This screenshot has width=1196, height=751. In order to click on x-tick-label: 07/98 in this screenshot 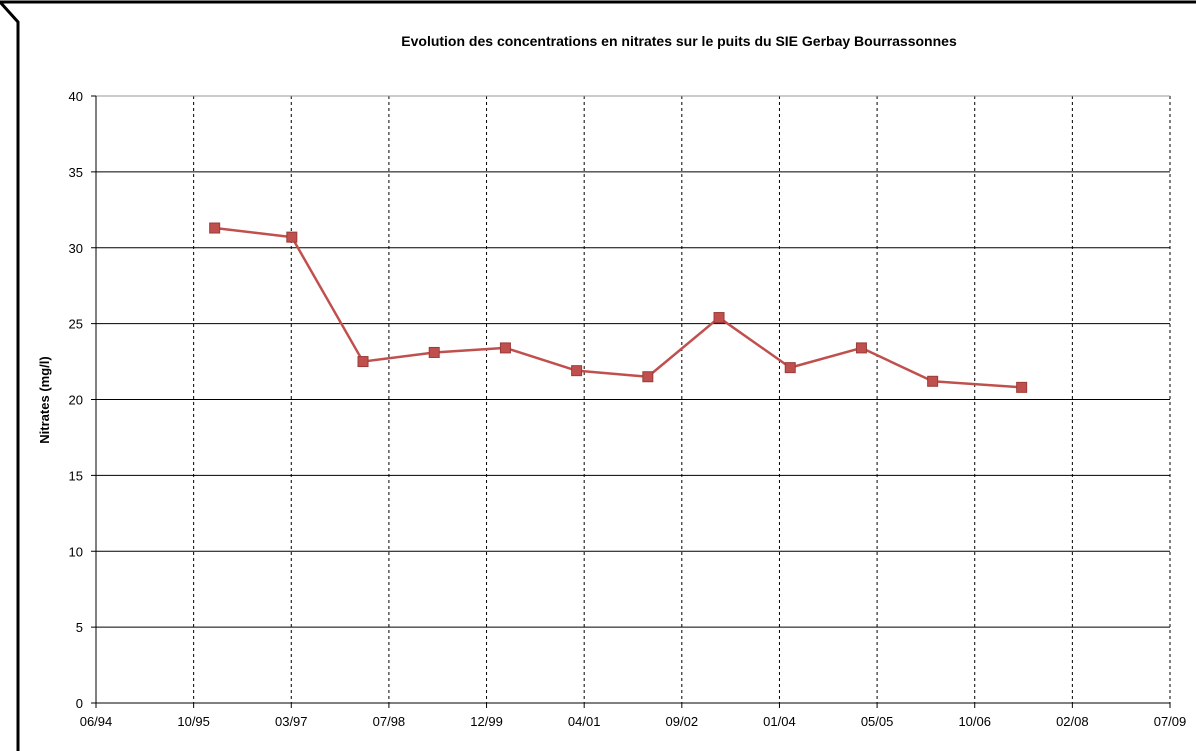, I will do `click(389, 721)`.